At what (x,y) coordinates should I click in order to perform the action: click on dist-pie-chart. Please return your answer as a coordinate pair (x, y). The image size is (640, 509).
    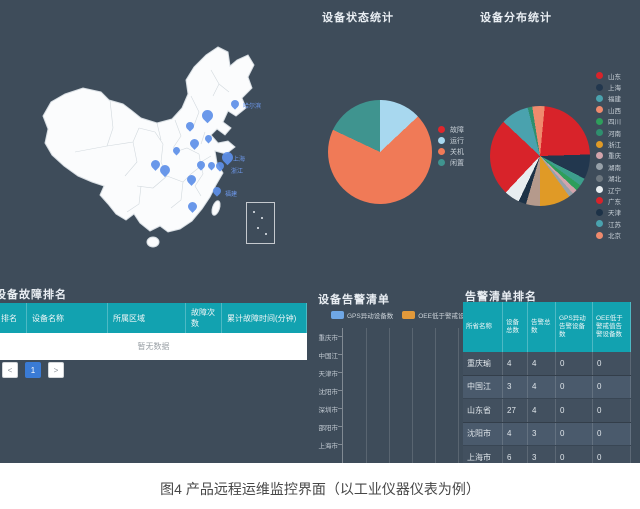
    Looking at the image, I should click on (540, 156).